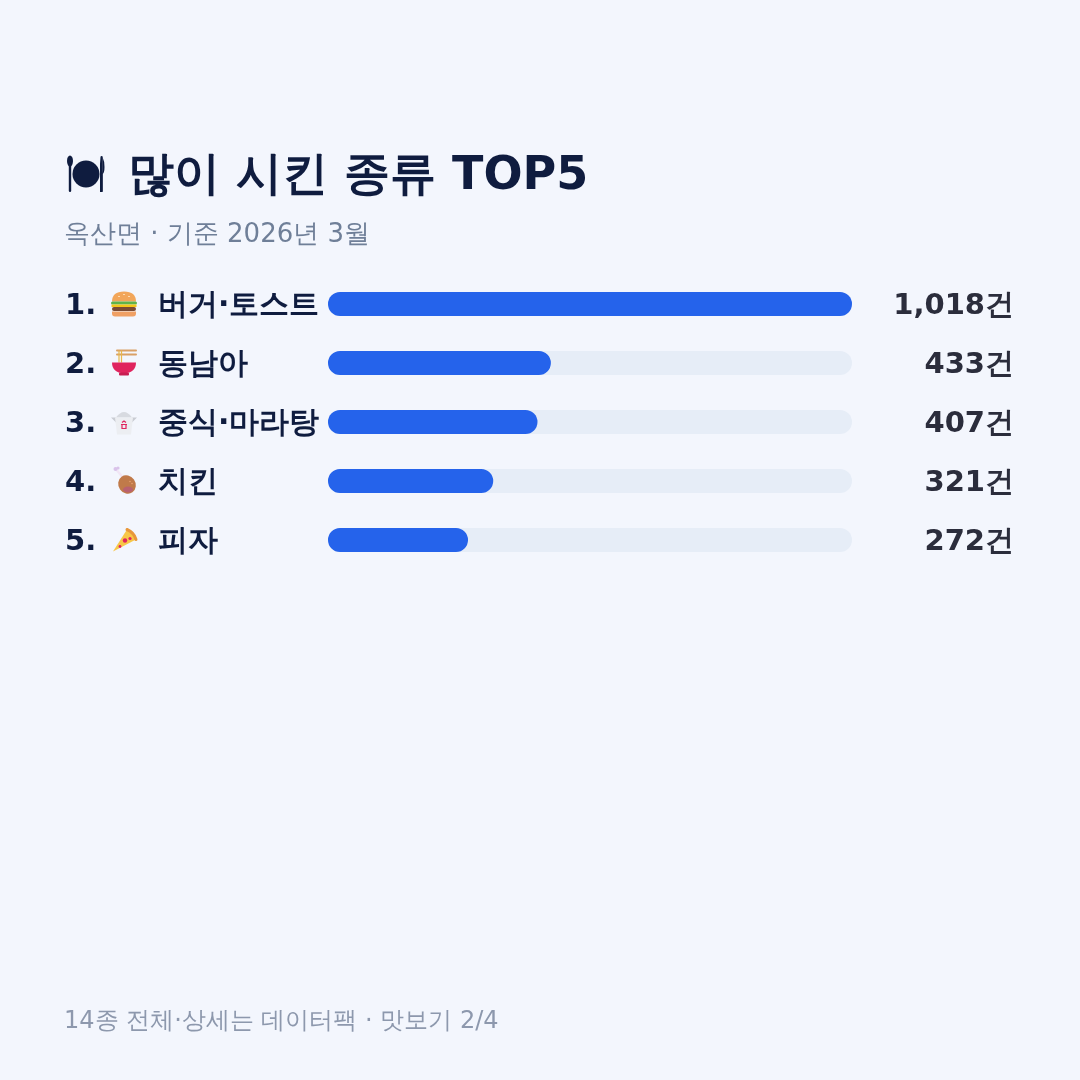 The image size is (1080, 1080). I want to click on category-label: 5. 피자, so click(141, 539).